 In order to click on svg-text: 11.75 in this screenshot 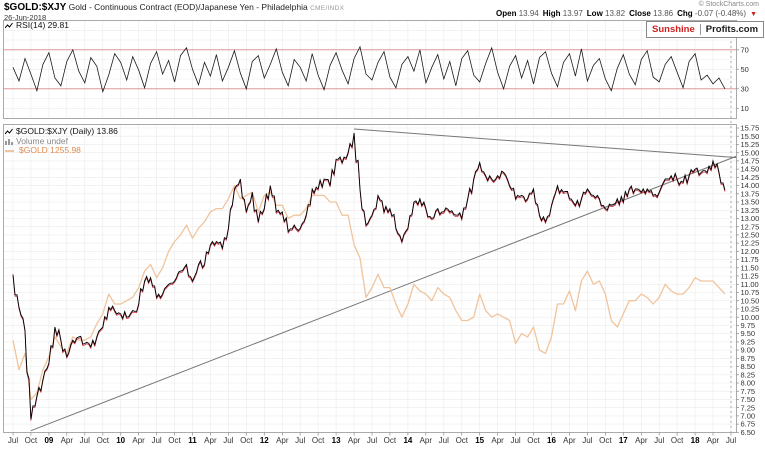, I will do `click(750, 259)`.